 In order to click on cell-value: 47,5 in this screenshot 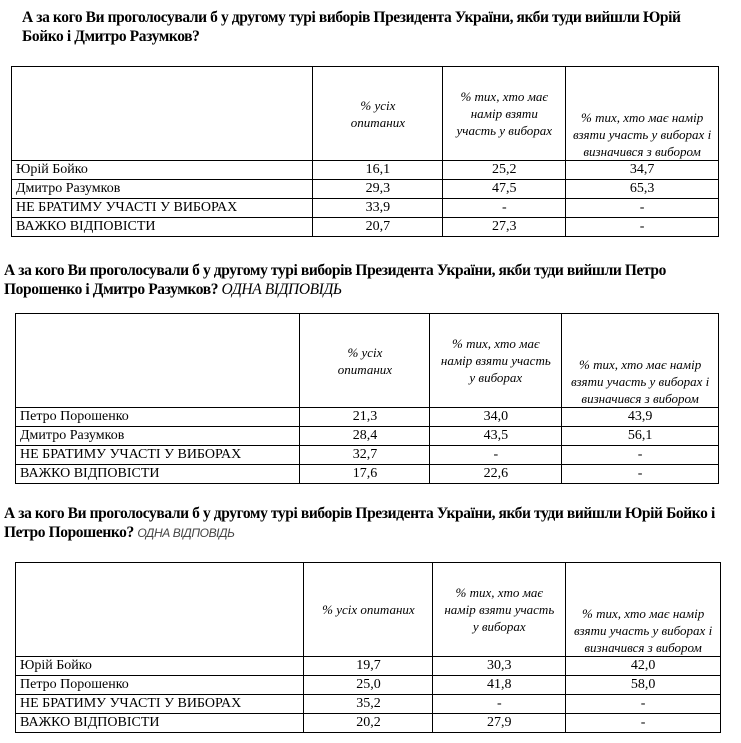, I will do `click(504, 189)`.